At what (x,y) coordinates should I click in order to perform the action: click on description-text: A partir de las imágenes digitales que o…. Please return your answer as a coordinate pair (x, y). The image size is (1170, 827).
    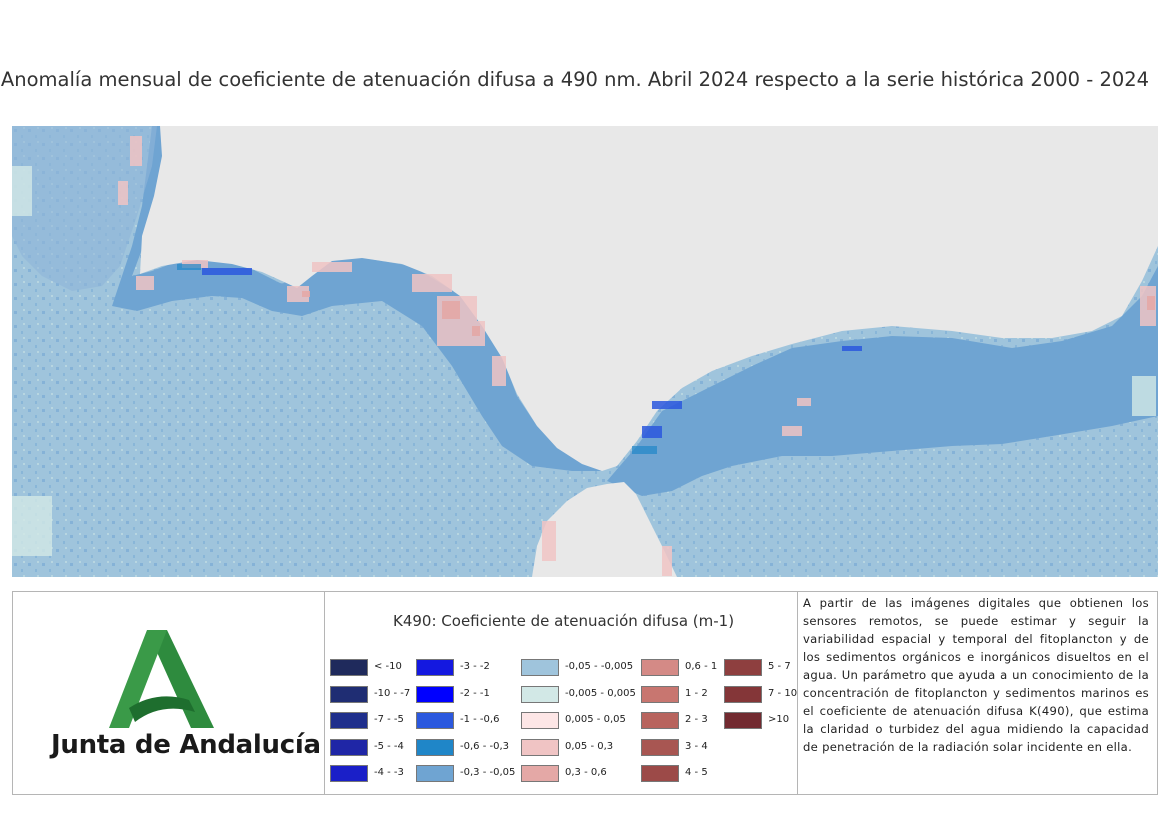
    Looking at the image, I should click on (976, 675).